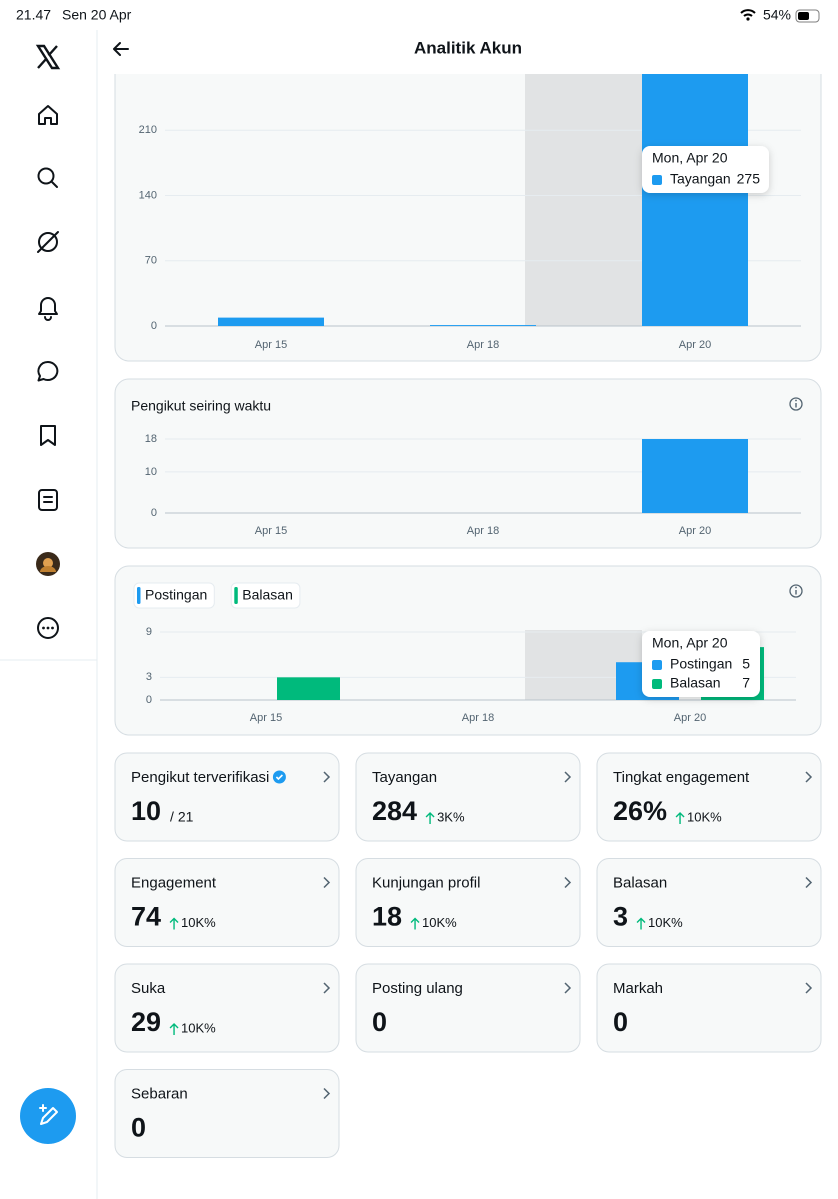  Describe the element at coordinates (748, 13) in the screenshot. I see `wifi-icon` at that location.